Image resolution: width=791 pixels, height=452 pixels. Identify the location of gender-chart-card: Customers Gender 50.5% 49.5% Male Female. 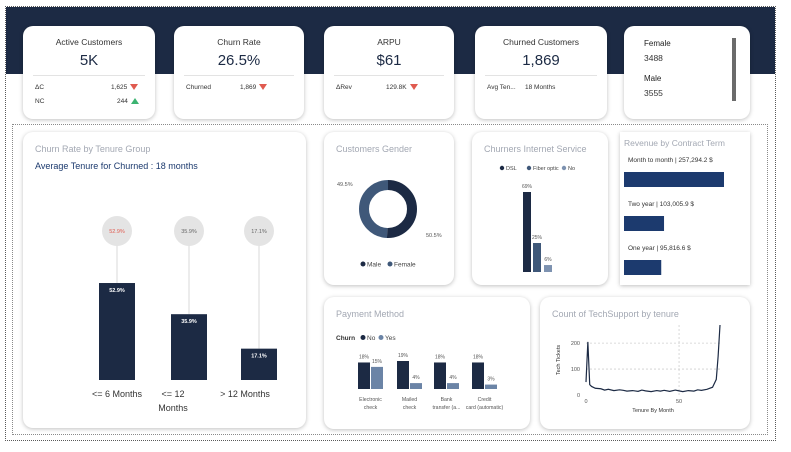
(389, 208).